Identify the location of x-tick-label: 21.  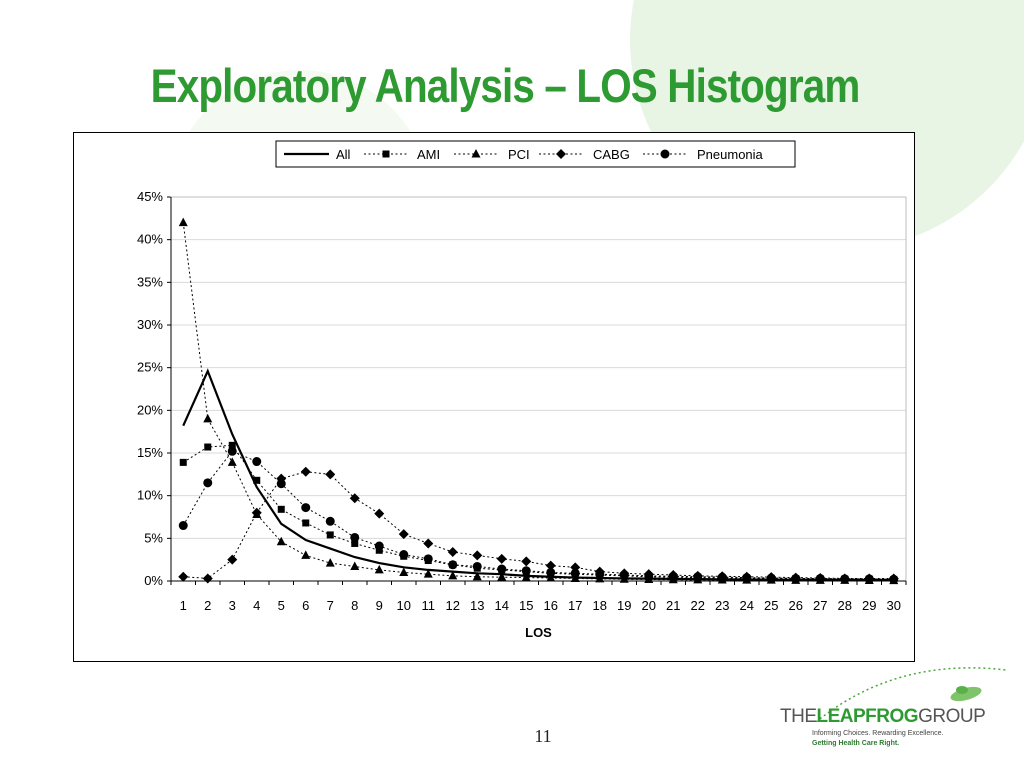
(673, 605).